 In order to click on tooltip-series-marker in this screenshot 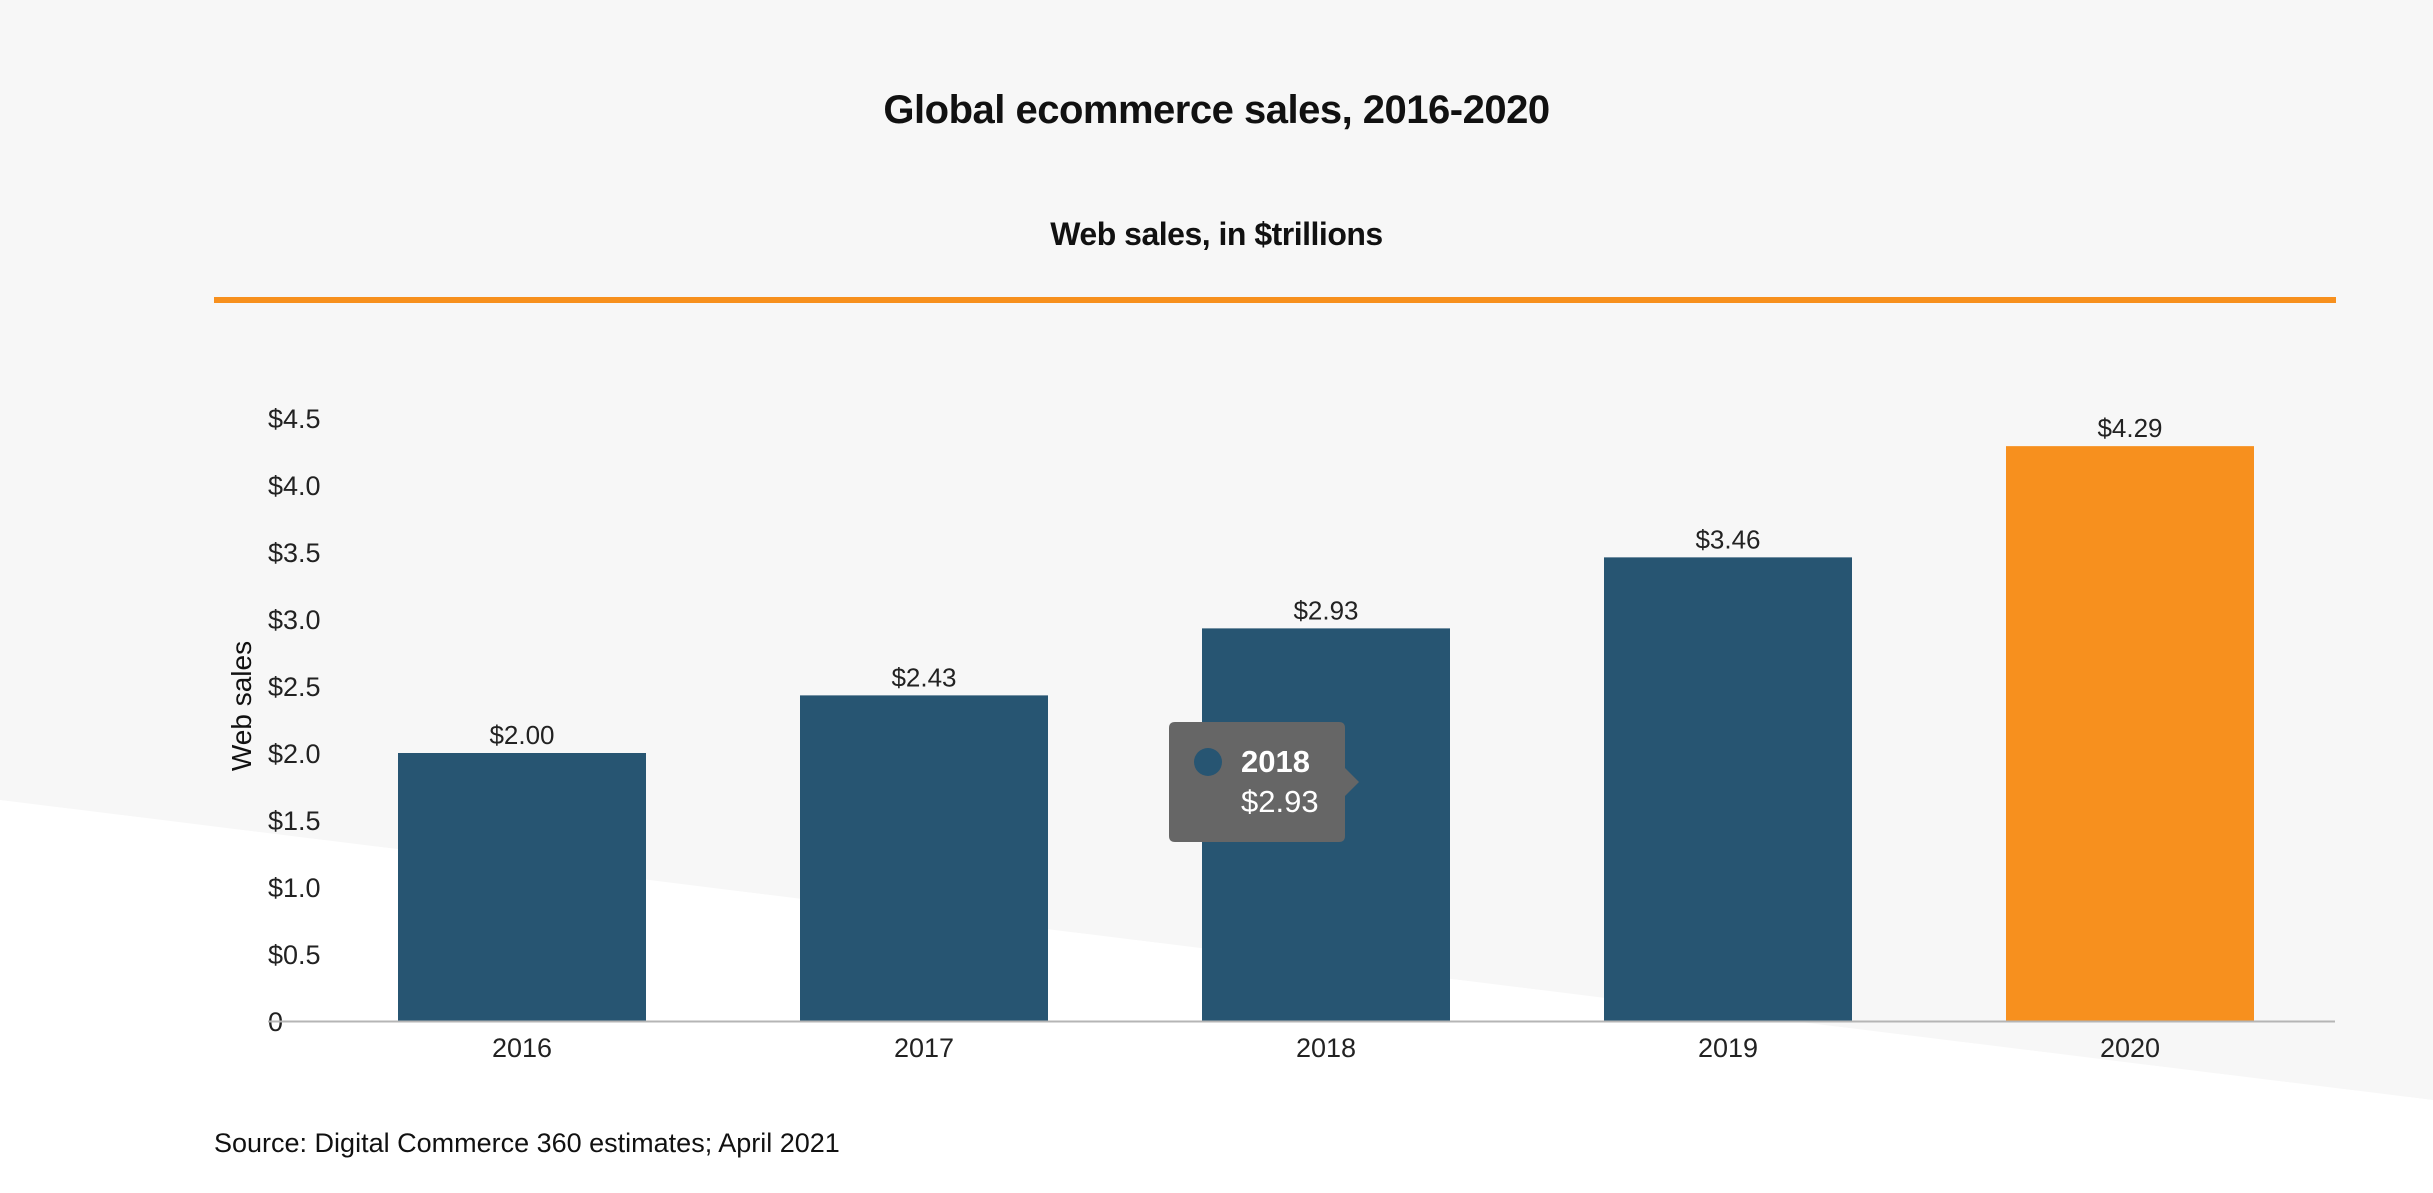, I will do `click(1208, 762)`.